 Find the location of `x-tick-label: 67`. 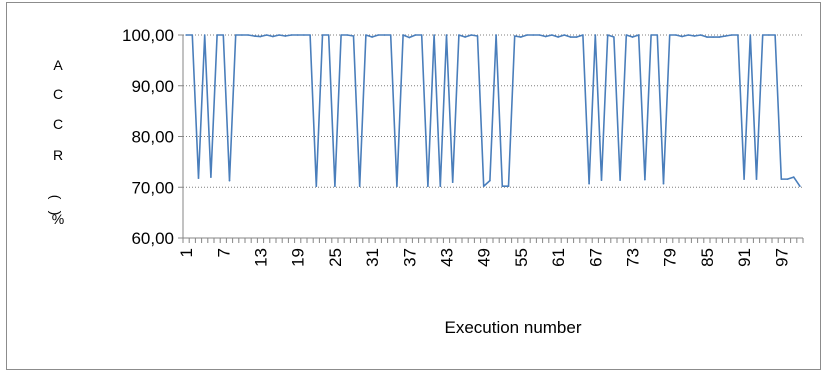

x-tick-label: 67 is located at coordinates (595, 257).